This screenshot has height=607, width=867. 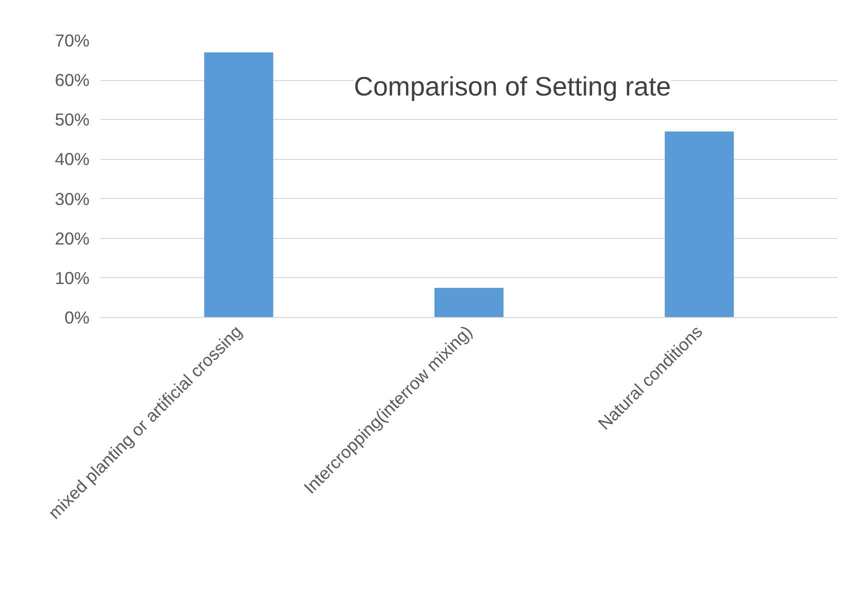 I want to click on y-tick-label: 50%, so click(x=72, y=120).